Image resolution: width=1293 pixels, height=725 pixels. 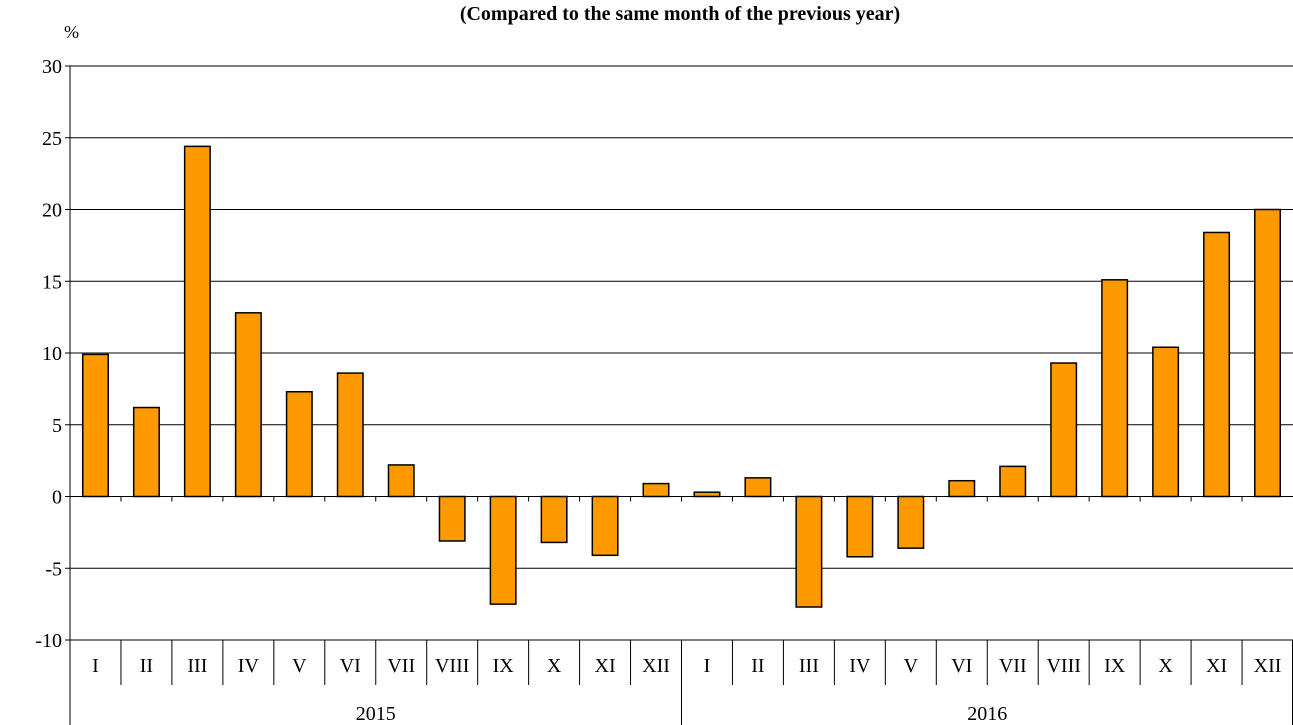 What do you see at coordinates (71, 32) in the screenshot?
I see `y-axis-label: %` at bounding box center [71, 32].